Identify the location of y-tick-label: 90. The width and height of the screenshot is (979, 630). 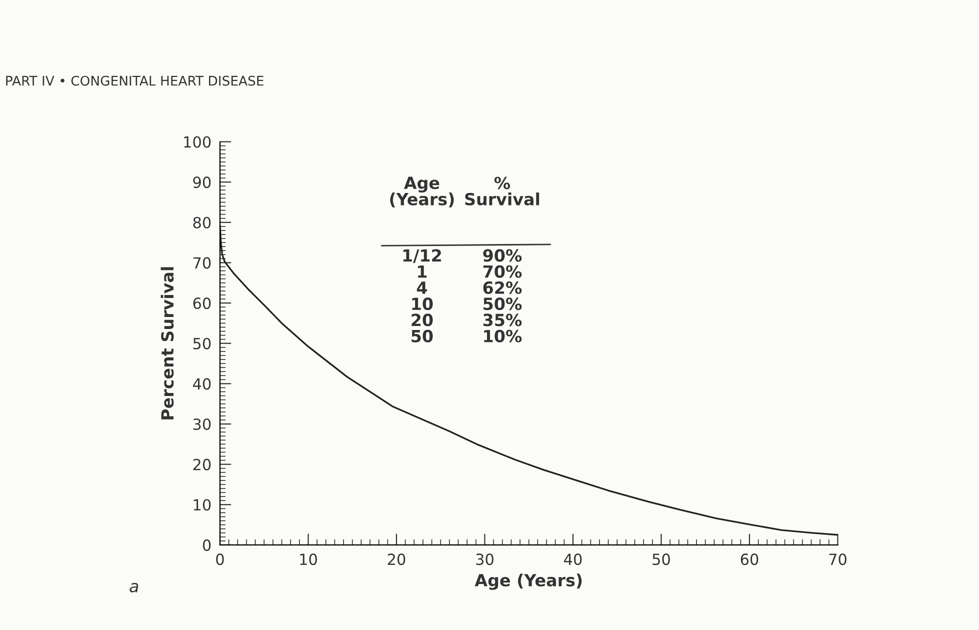
(202, 182).